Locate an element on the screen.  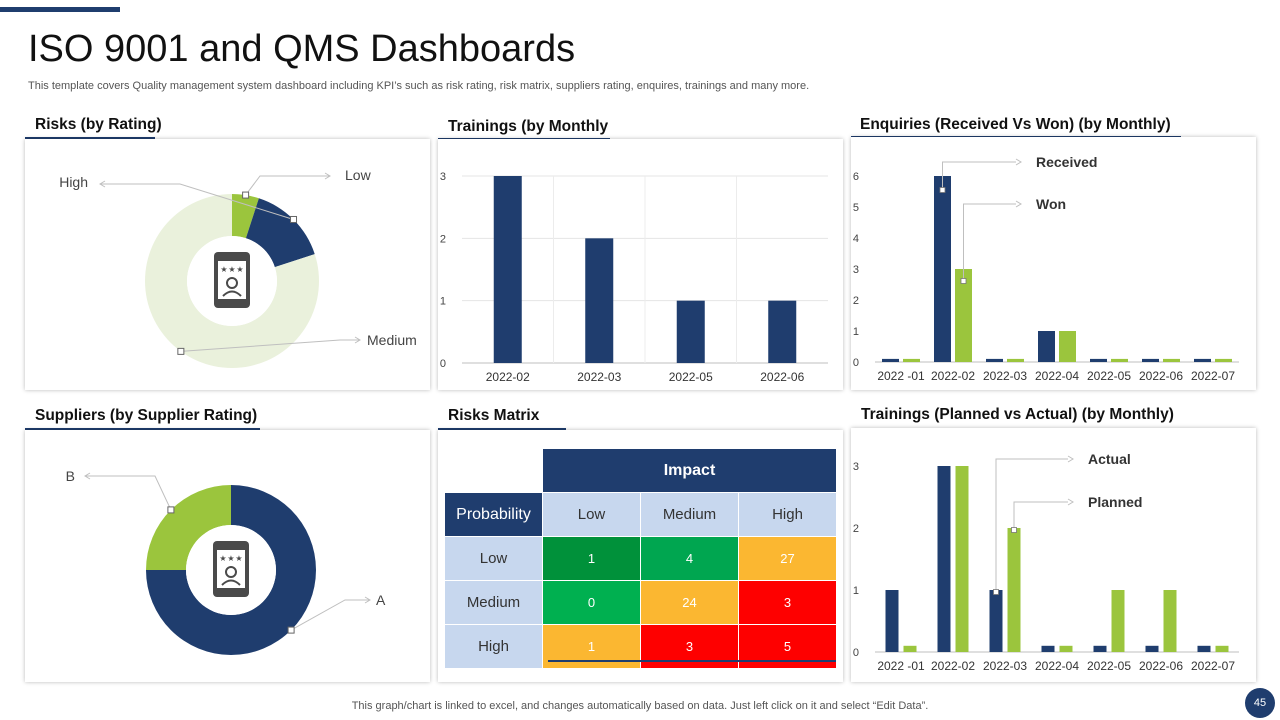
y-tick-label: 5 is located at coordinates (856, 208).